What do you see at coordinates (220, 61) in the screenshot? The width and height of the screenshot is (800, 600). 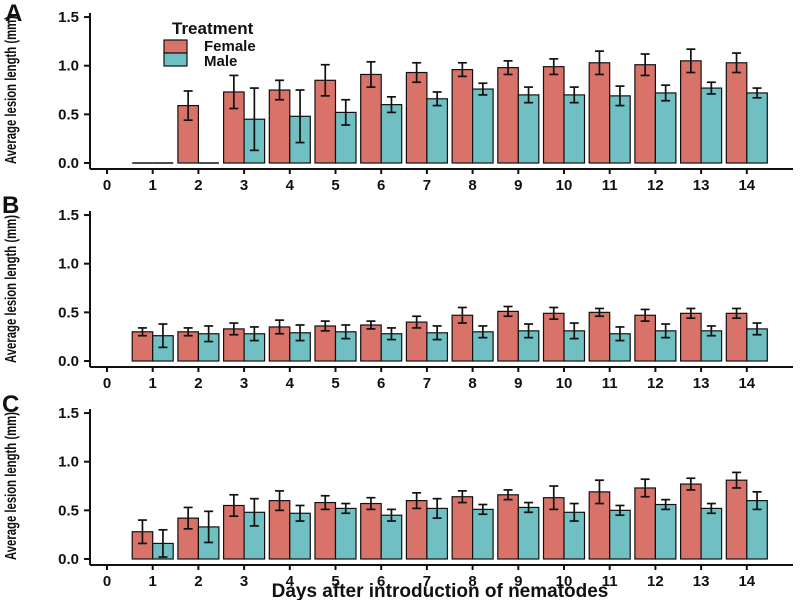 I see `legend-label-male: Male` at bounding box center [220, 61].